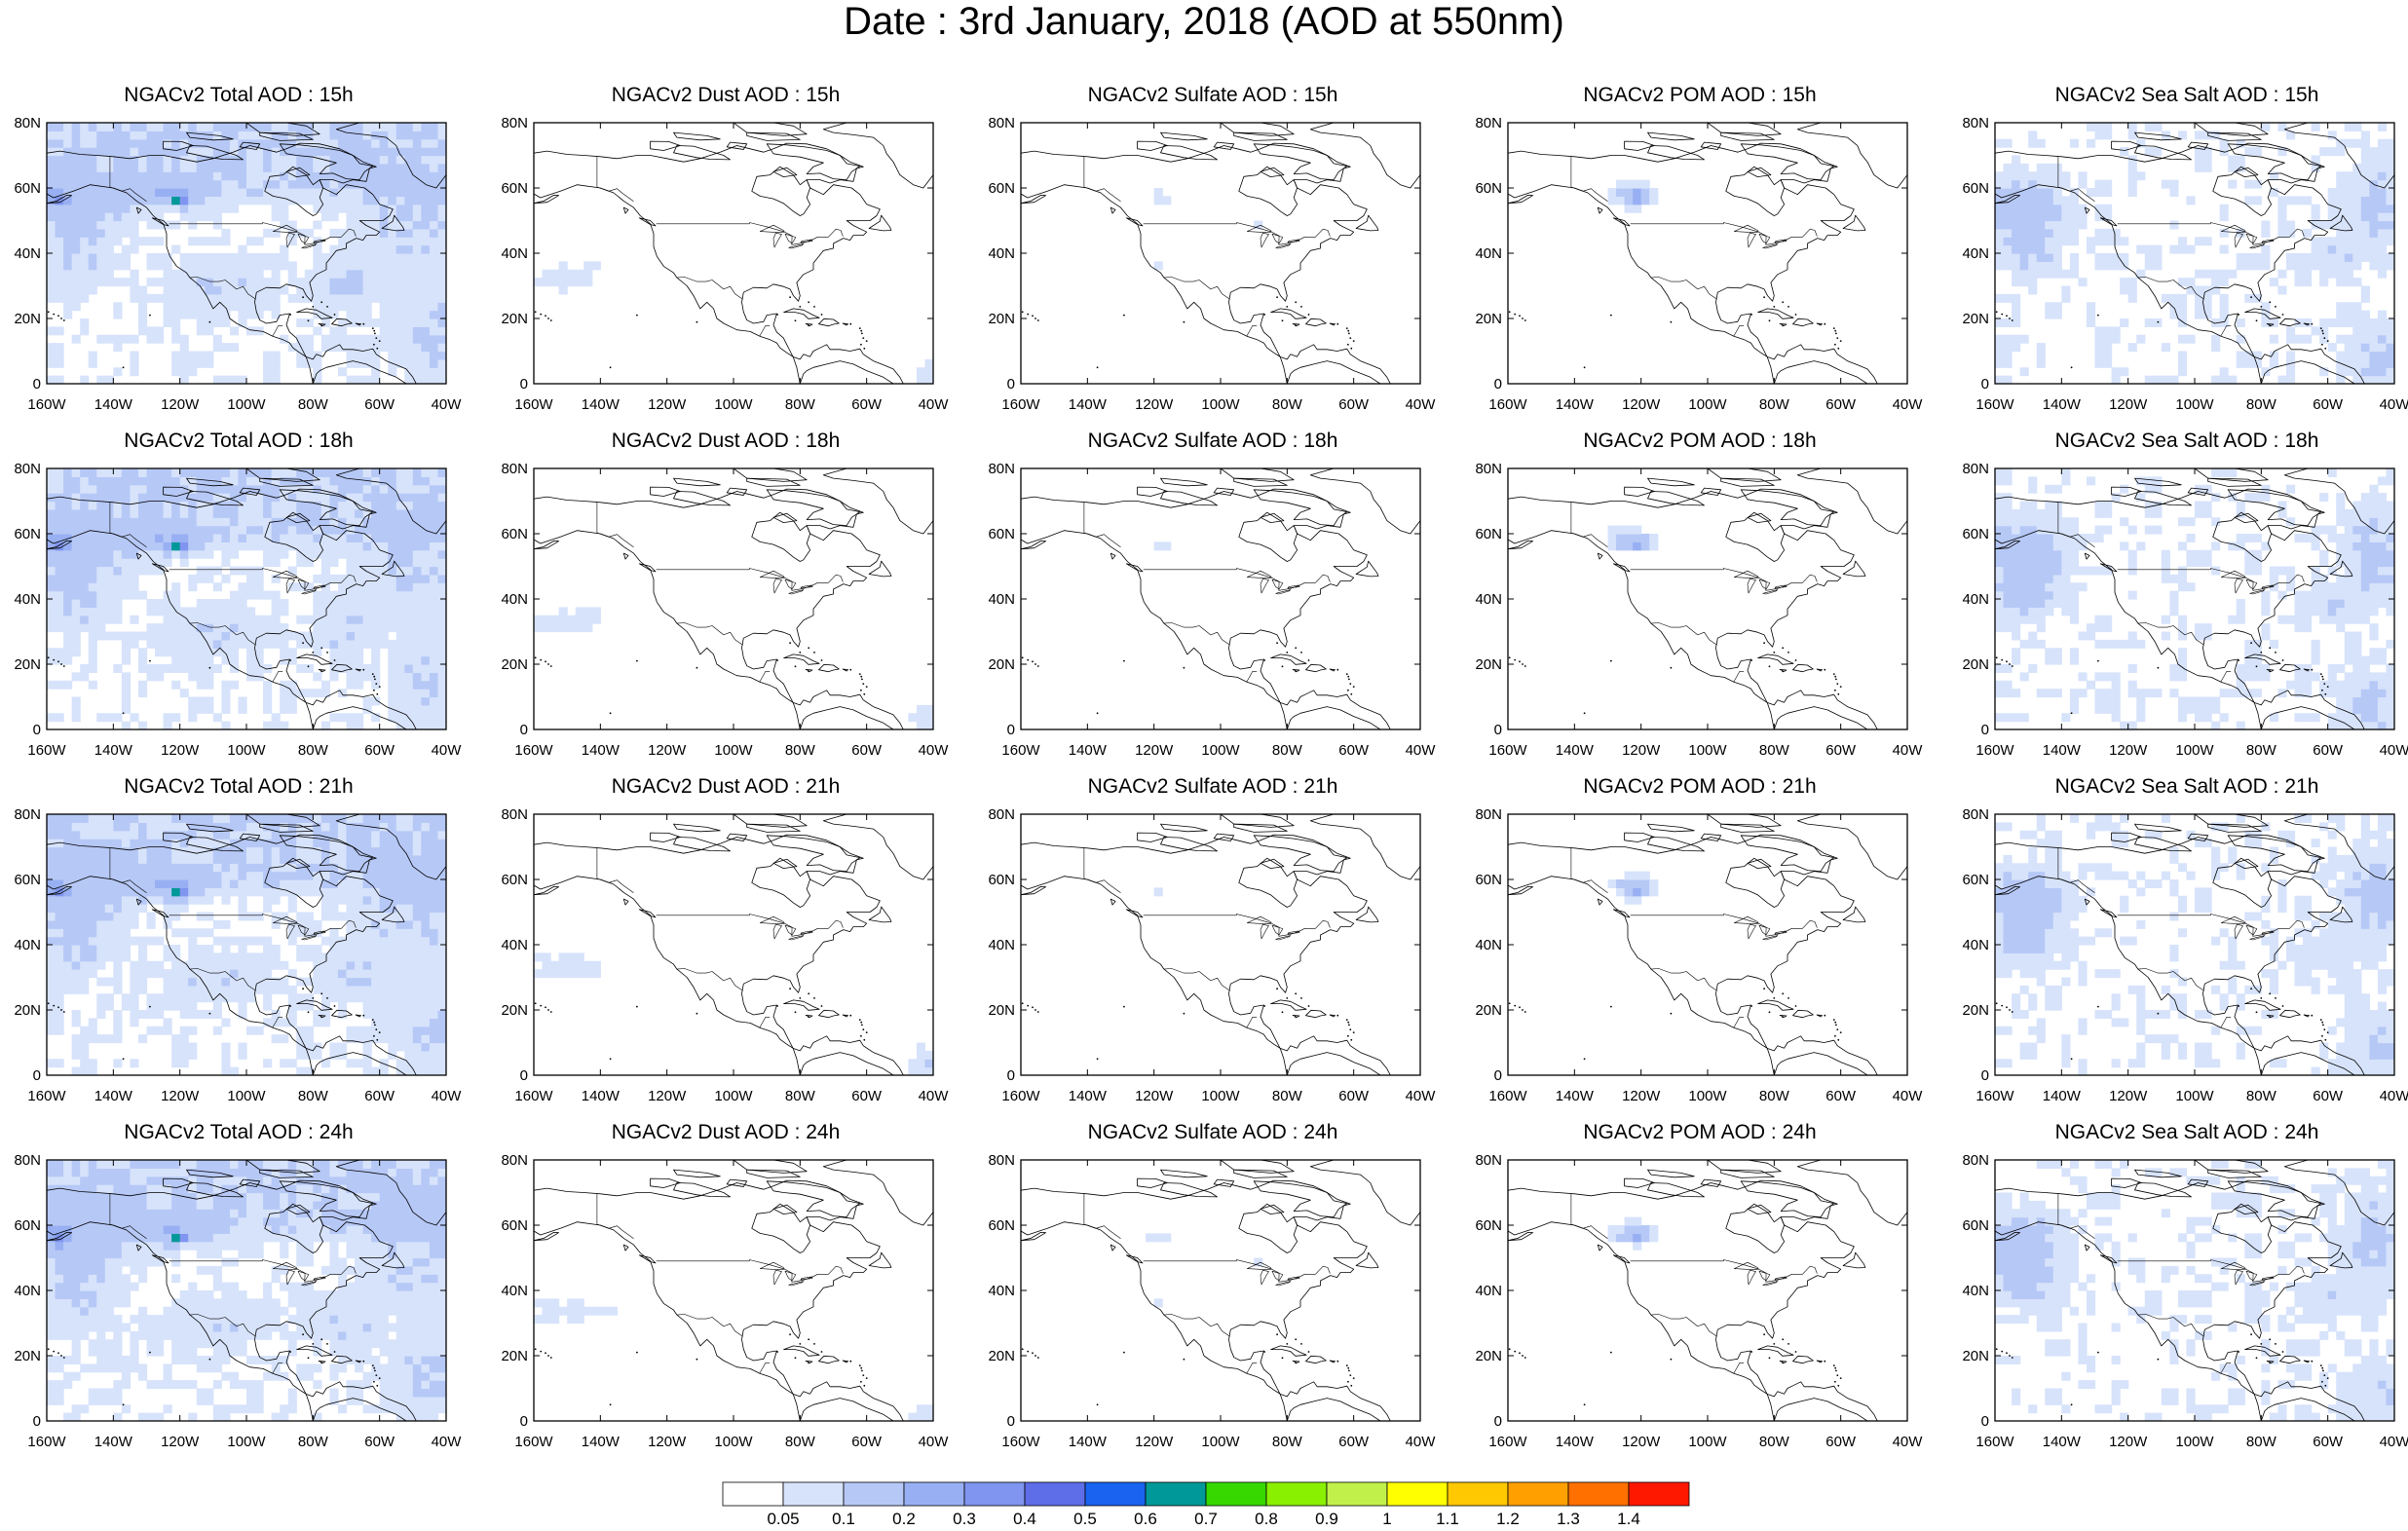 This screenshot has width=2408, height=1531. Describe the element at coordinates (1088, 750) in the screenshot. I see `x-tick-label: 140W` at that location.